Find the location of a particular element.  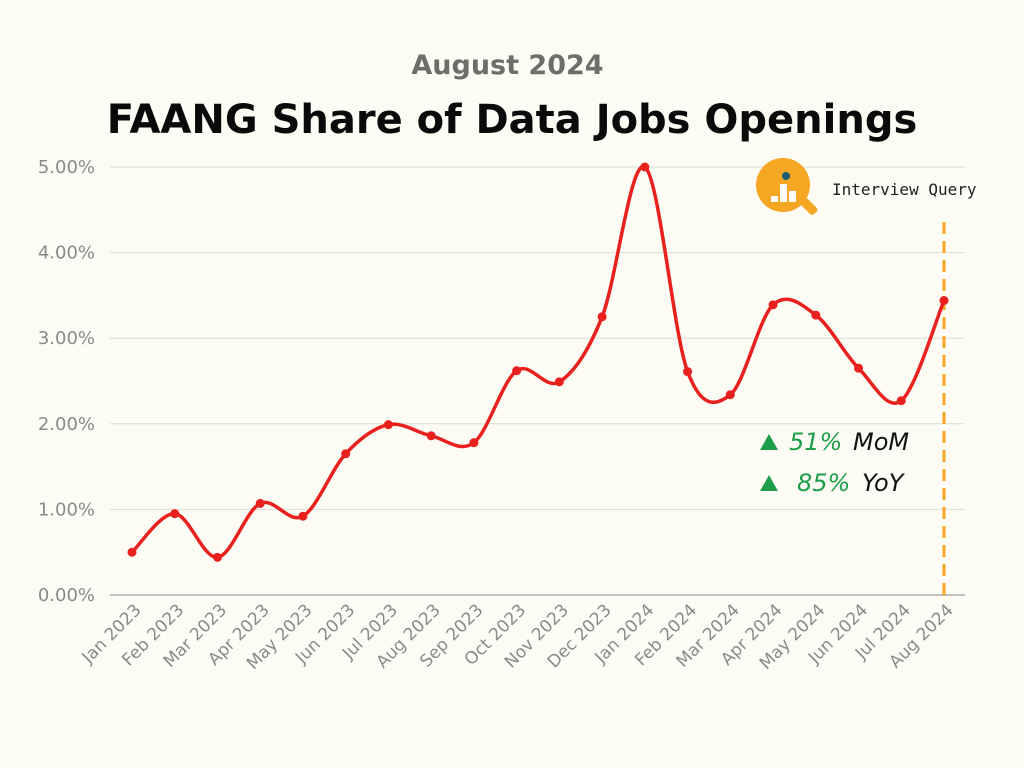

mom-label: MoM is located at coordinates (881, 442).